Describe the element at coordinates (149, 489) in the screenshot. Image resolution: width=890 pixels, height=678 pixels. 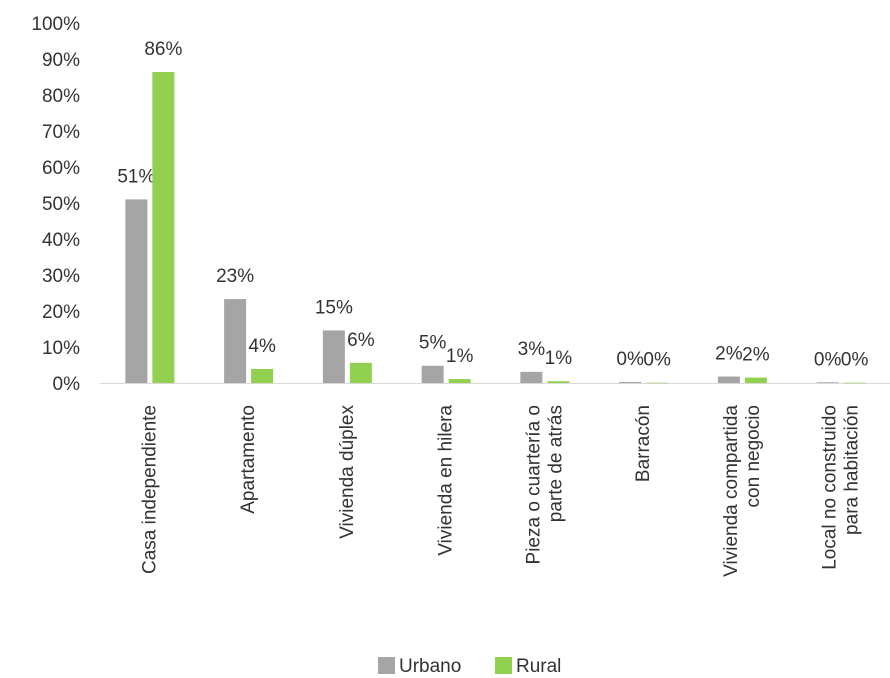
I see `category-label-0: Casa independiente` at that location.